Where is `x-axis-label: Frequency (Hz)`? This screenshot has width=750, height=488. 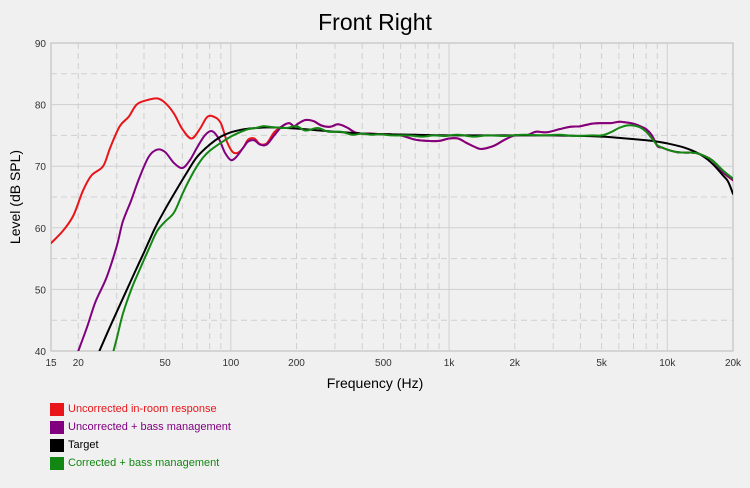 x-axis-label: Frequency (Hz) is located at coordinates (375, 383).